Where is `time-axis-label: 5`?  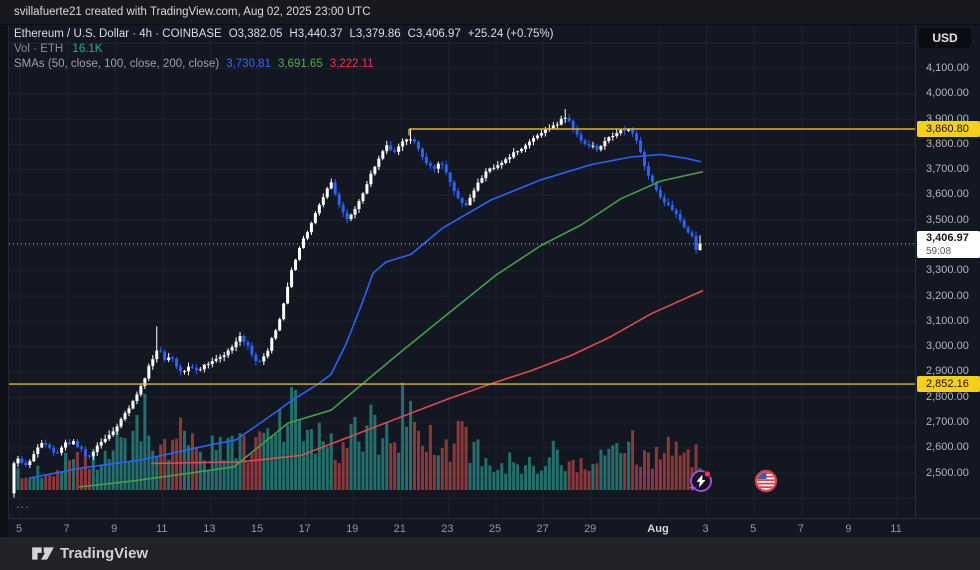 time-axis-label: 5 is located at coordinates (753, 529).